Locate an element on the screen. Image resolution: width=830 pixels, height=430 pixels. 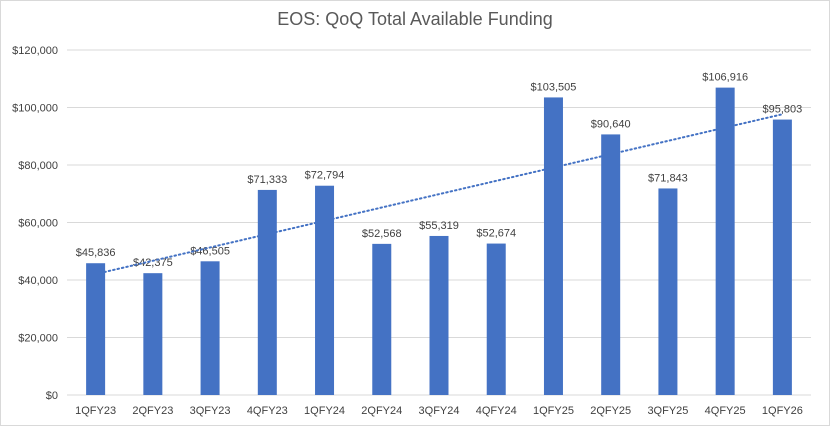
x-tick-label: 3QFY25 is located at coordinates (667, 411).